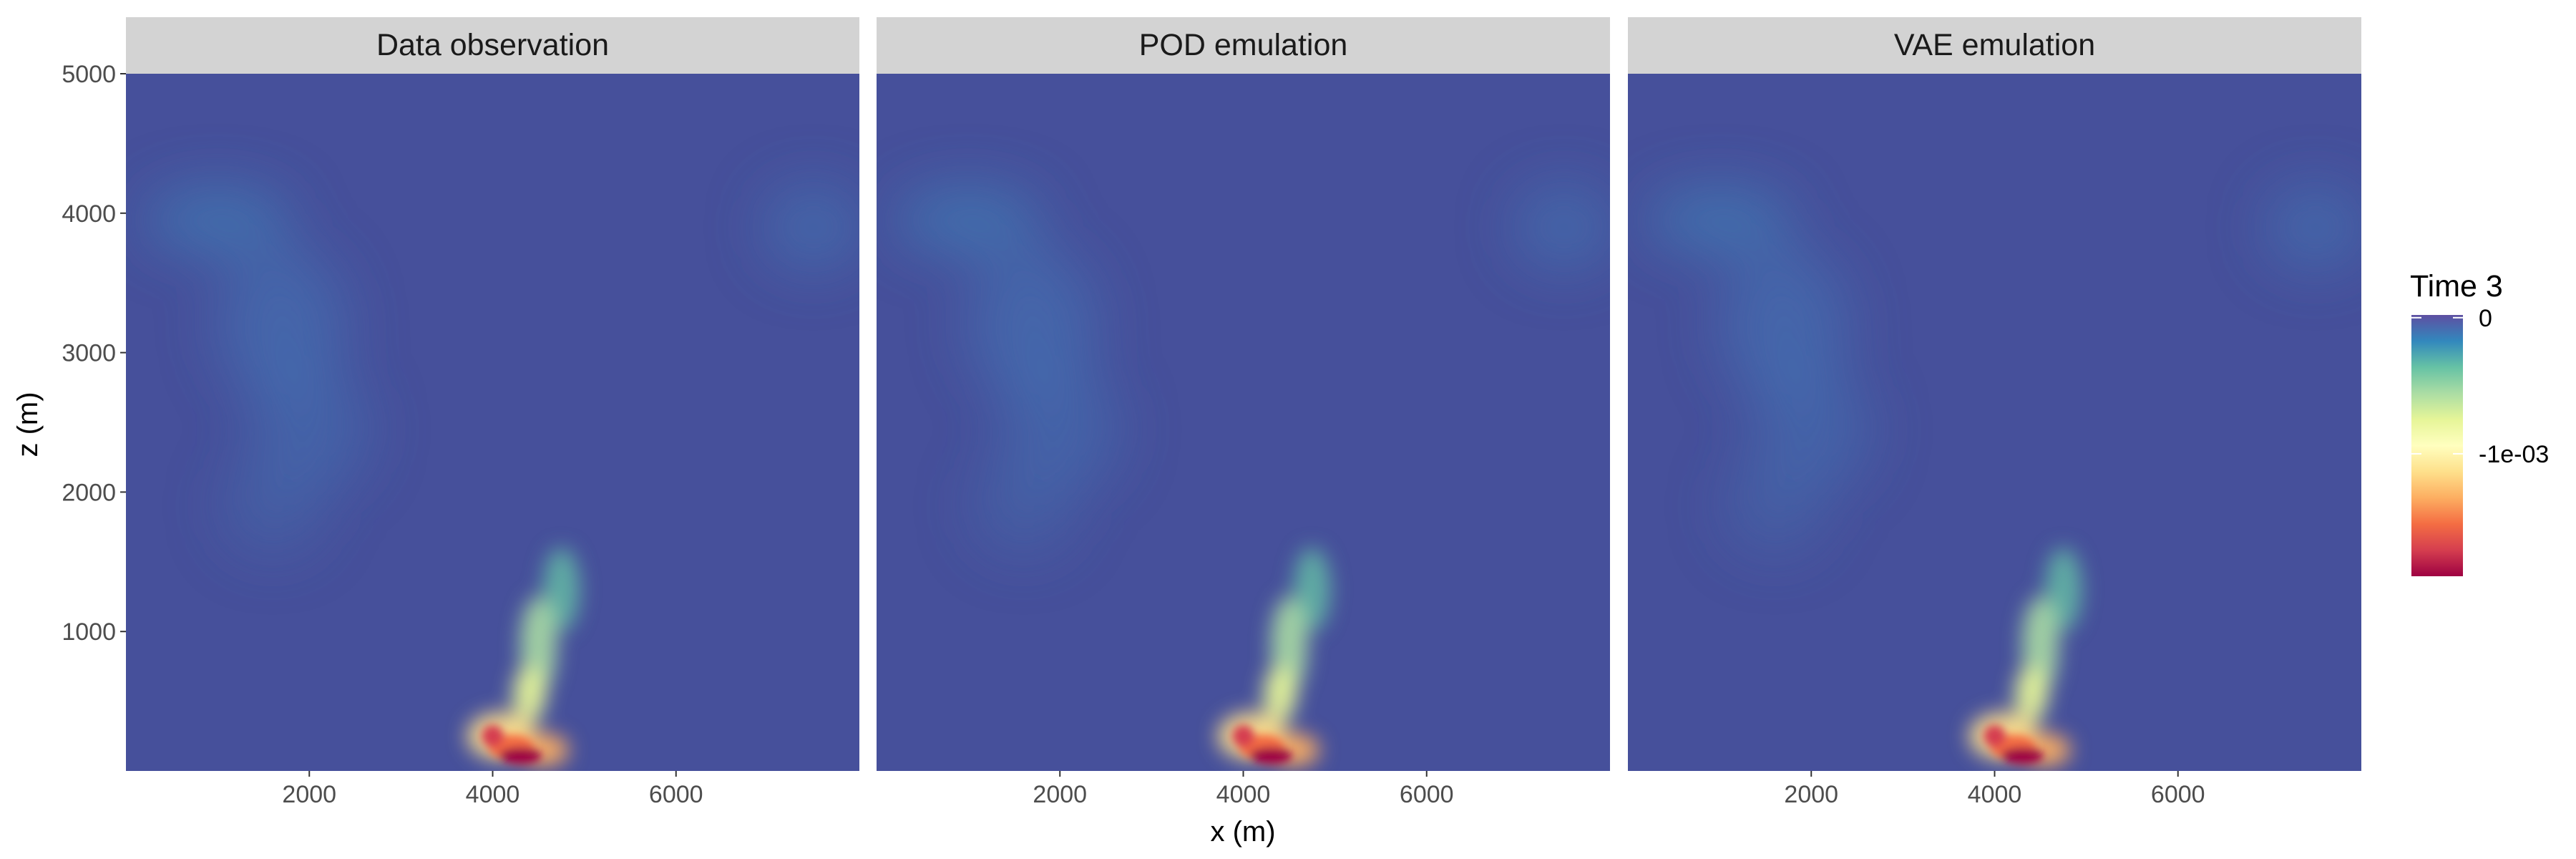  I want to click on y-tick-label: 4000, so click(89, 214).